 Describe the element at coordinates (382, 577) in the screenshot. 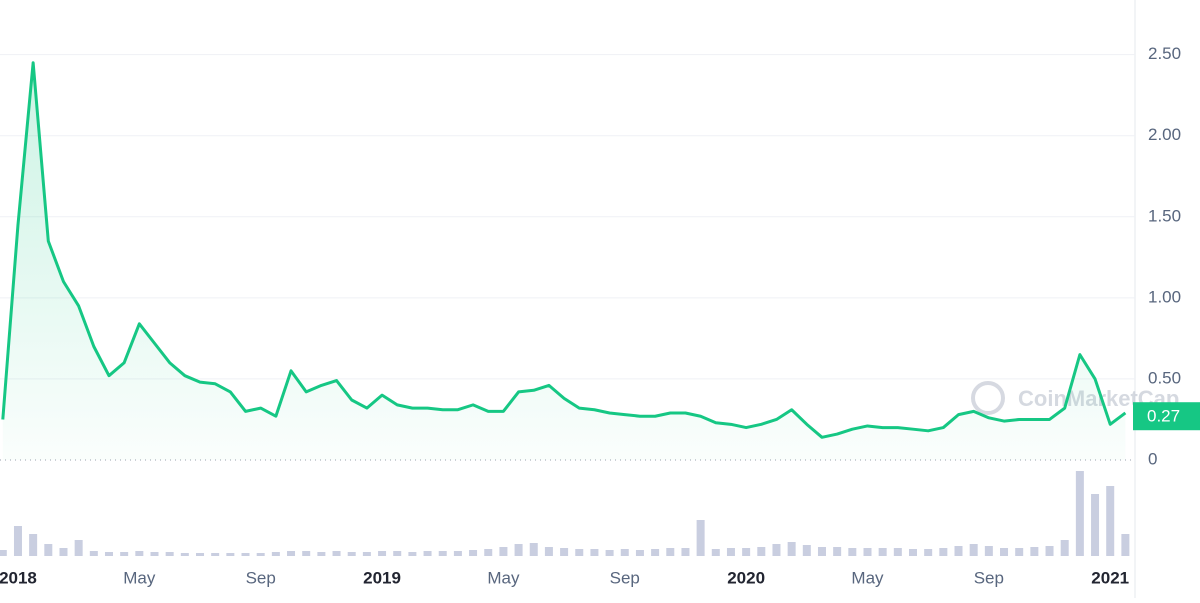

I see `x-tick-label: 2019` at that location.